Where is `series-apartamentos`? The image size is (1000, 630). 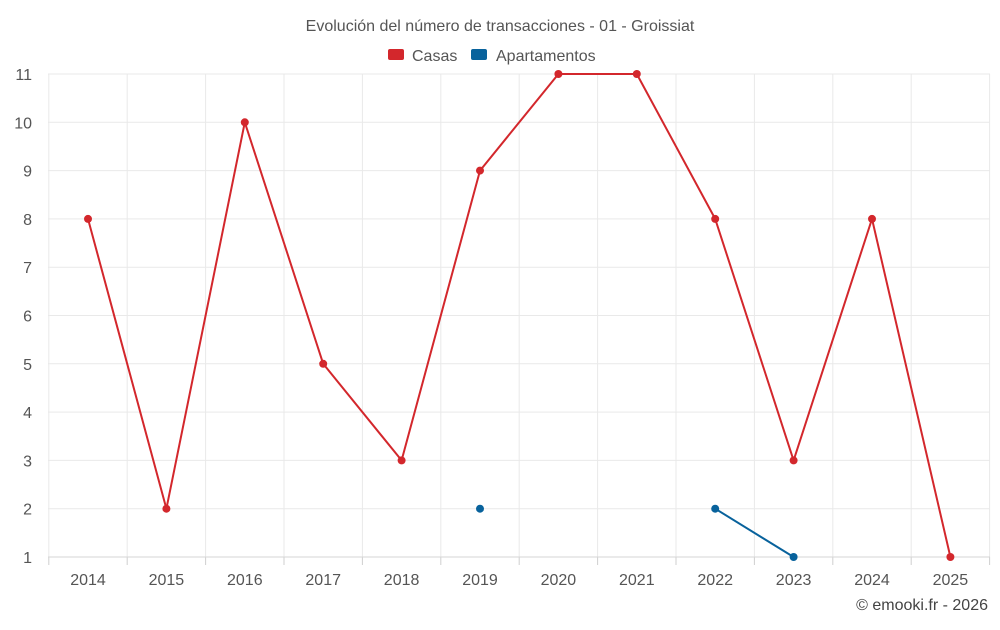 series-apartamentos is located at coordinates (637, 532).